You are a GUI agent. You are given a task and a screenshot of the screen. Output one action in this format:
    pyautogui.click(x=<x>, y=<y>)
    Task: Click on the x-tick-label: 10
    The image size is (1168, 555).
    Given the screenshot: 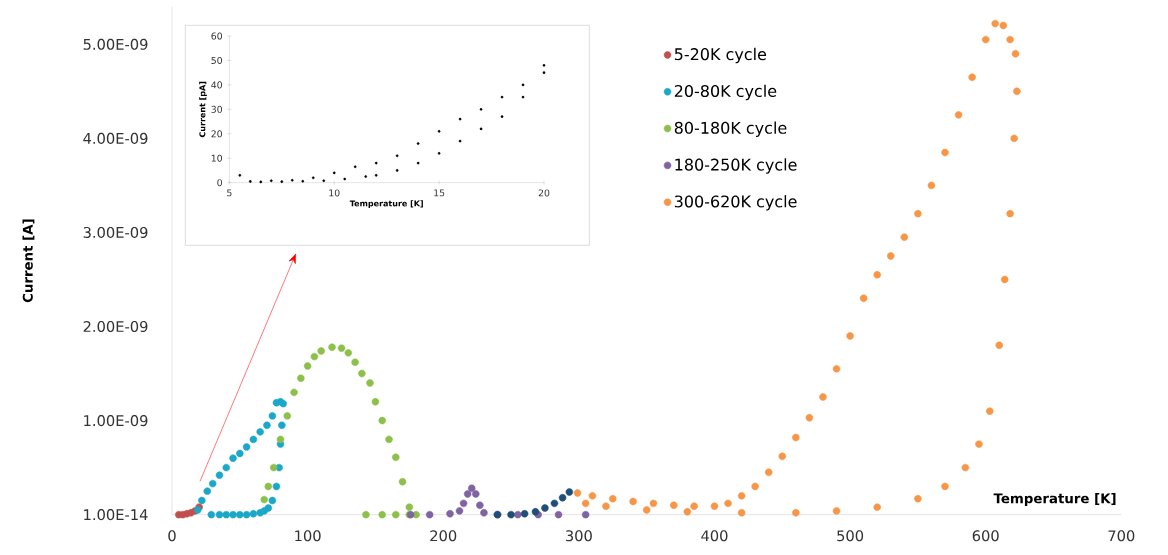 What is the action you would take?
    pyautogui.click(x=334, y=193)
    